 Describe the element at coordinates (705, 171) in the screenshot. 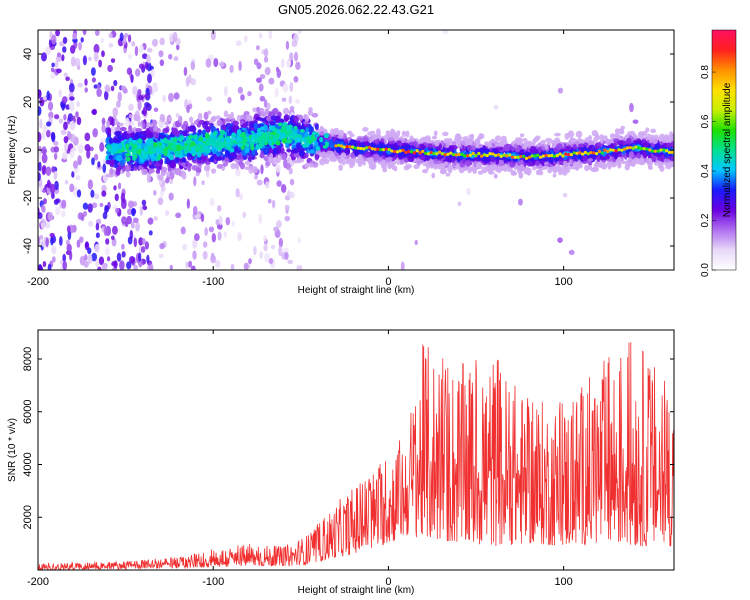

I see `colorbar-tick-label: 0.4` at that location.